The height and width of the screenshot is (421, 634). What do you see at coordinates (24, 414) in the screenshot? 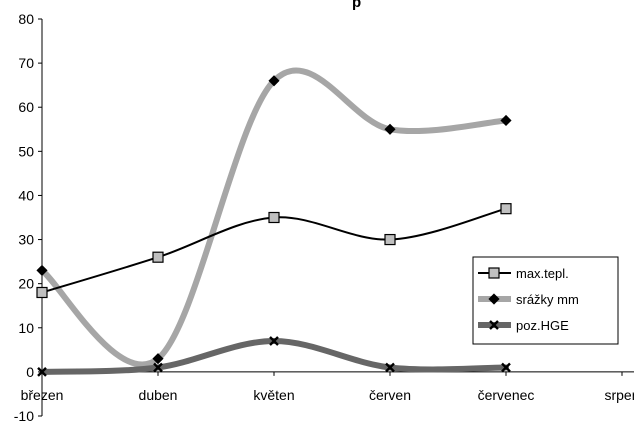
I see `y-tick-label: -10` at bounding box center [24, 414].